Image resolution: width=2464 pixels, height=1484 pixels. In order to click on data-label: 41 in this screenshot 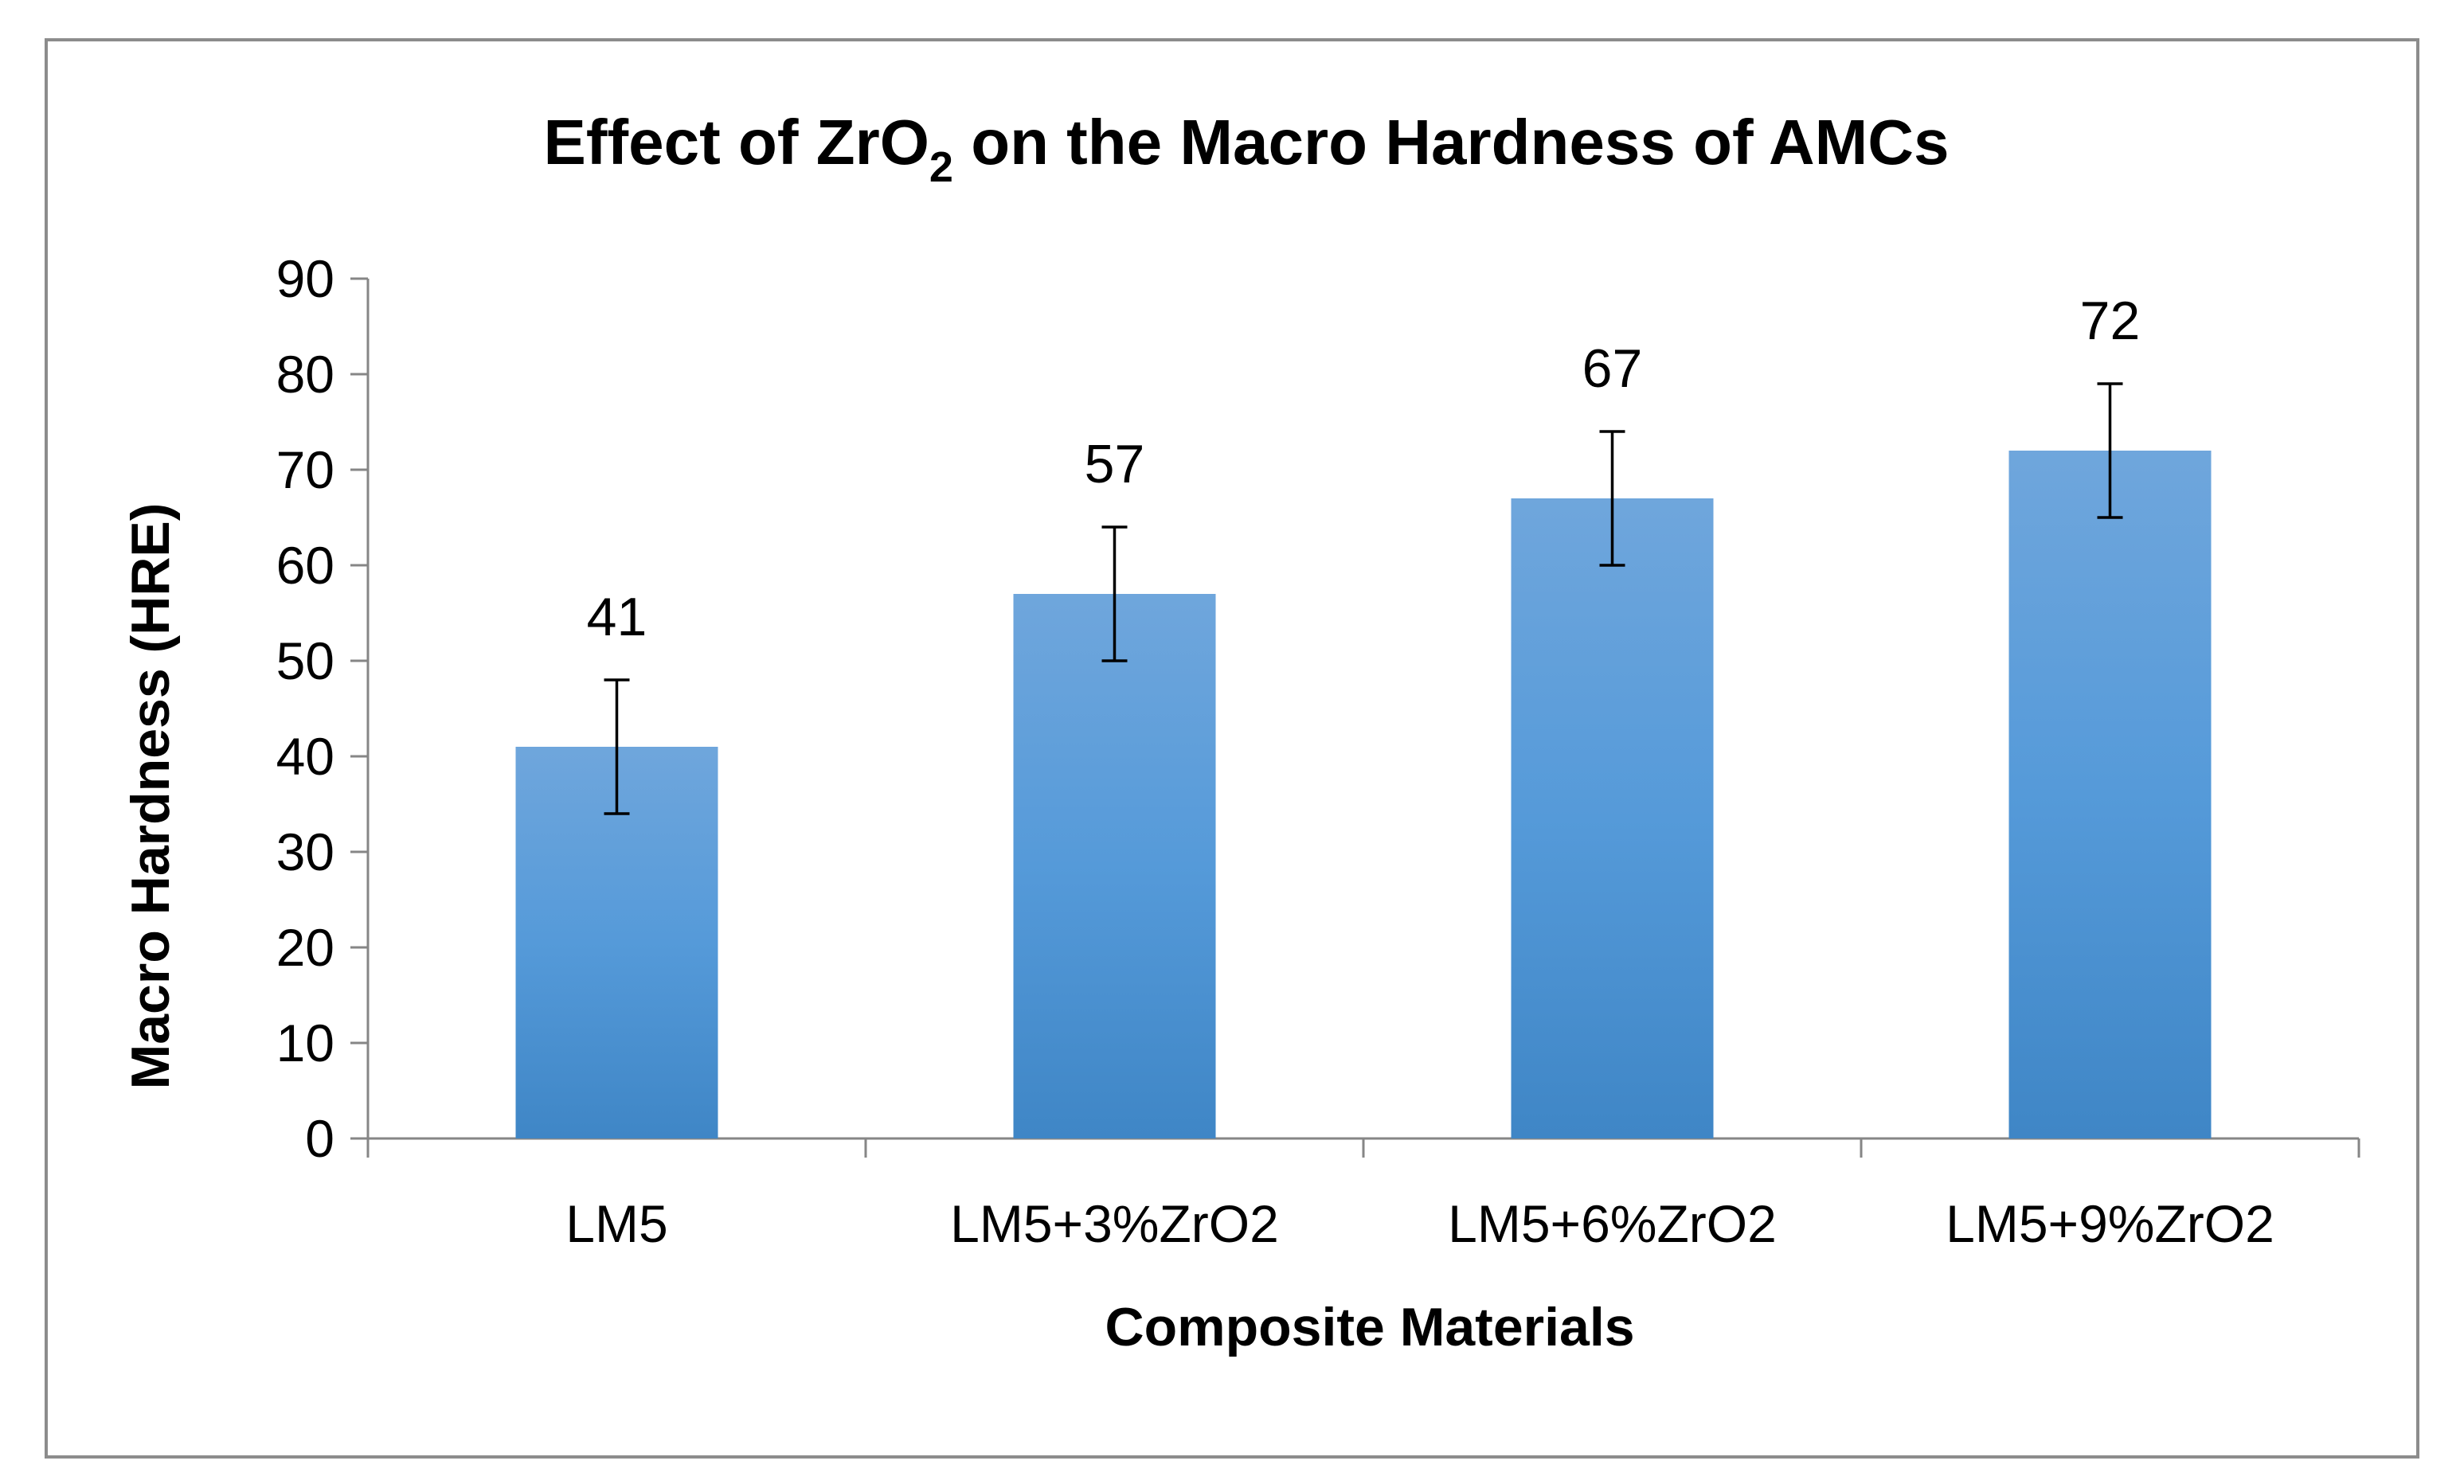, I will do `click(617, 617)`.